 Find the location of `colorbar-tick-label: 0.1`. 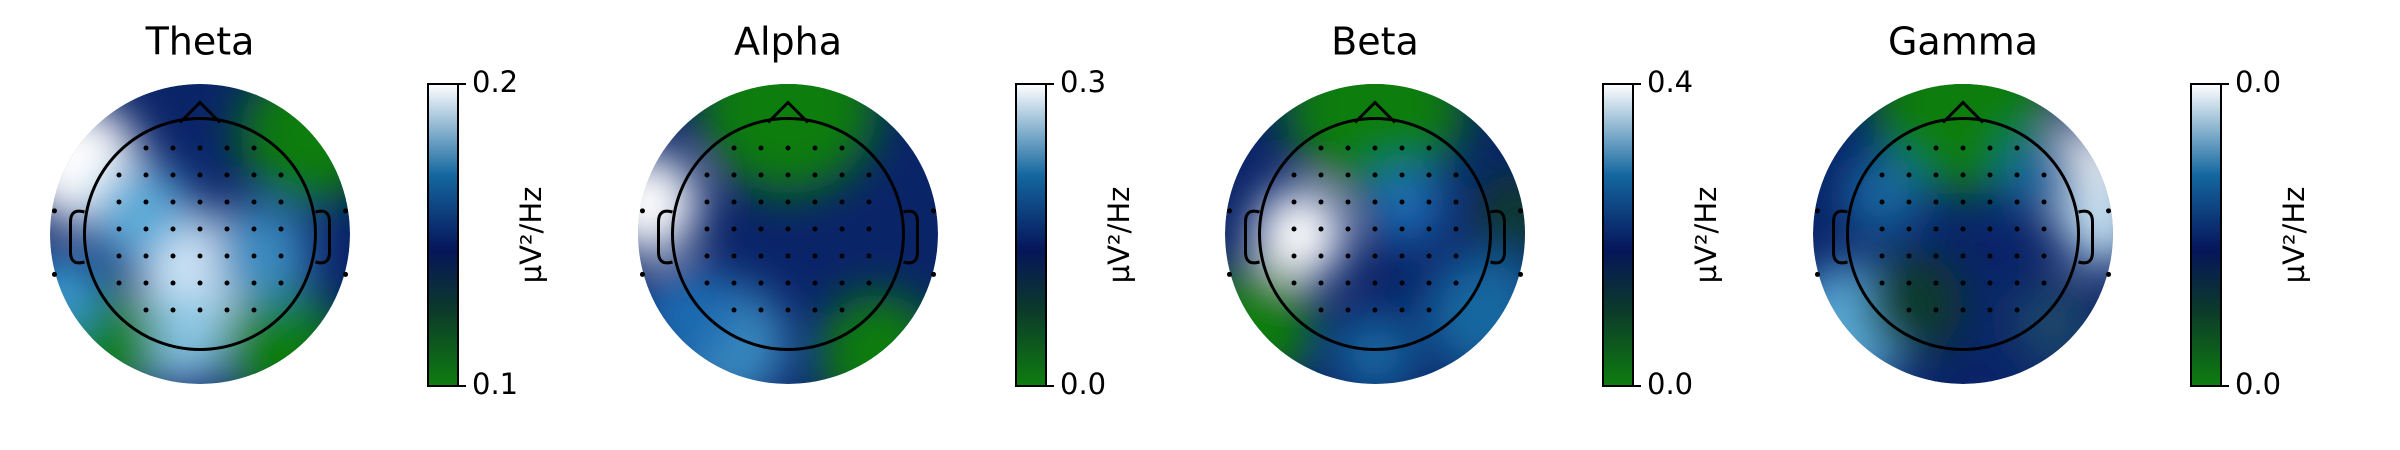

colorbar-tick-label: 0.1 is located at coordinates (495, 384).